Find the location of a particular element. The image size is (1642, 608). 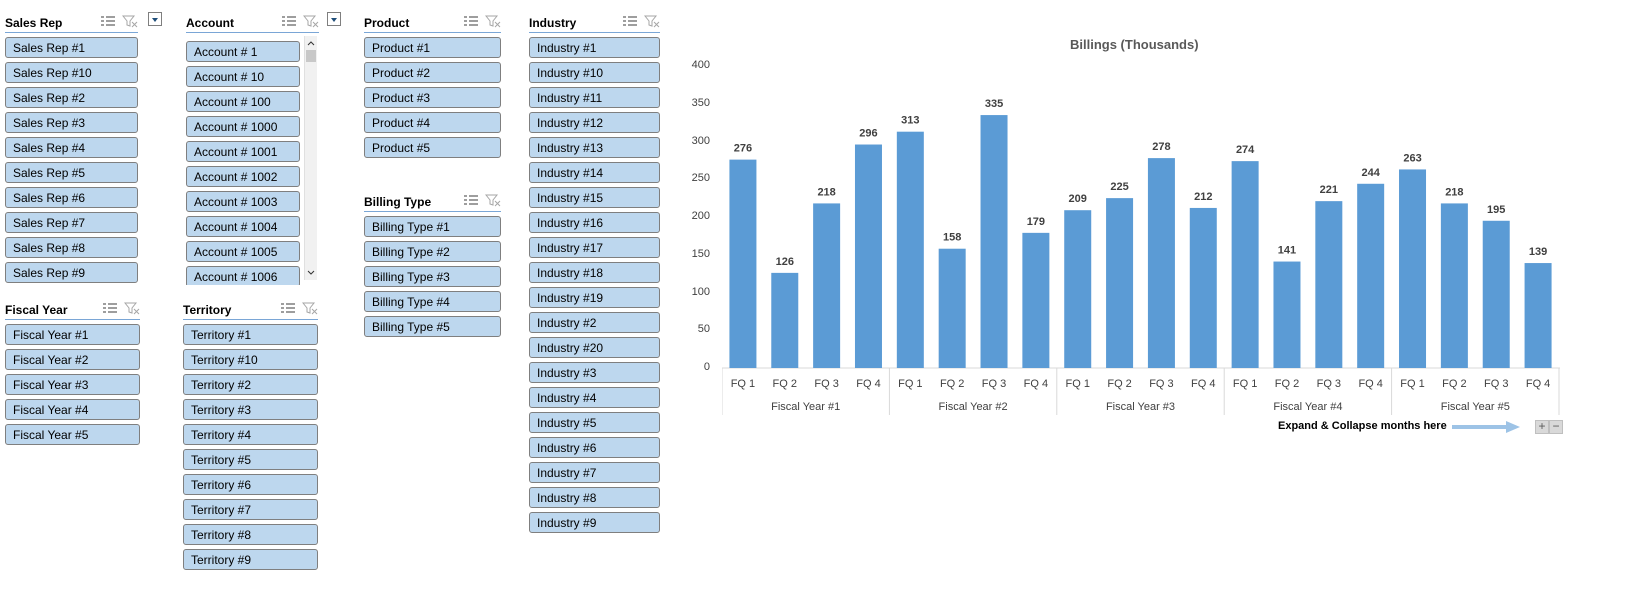

slicer-item: Industry #11 is located at coordinates (594, 97).